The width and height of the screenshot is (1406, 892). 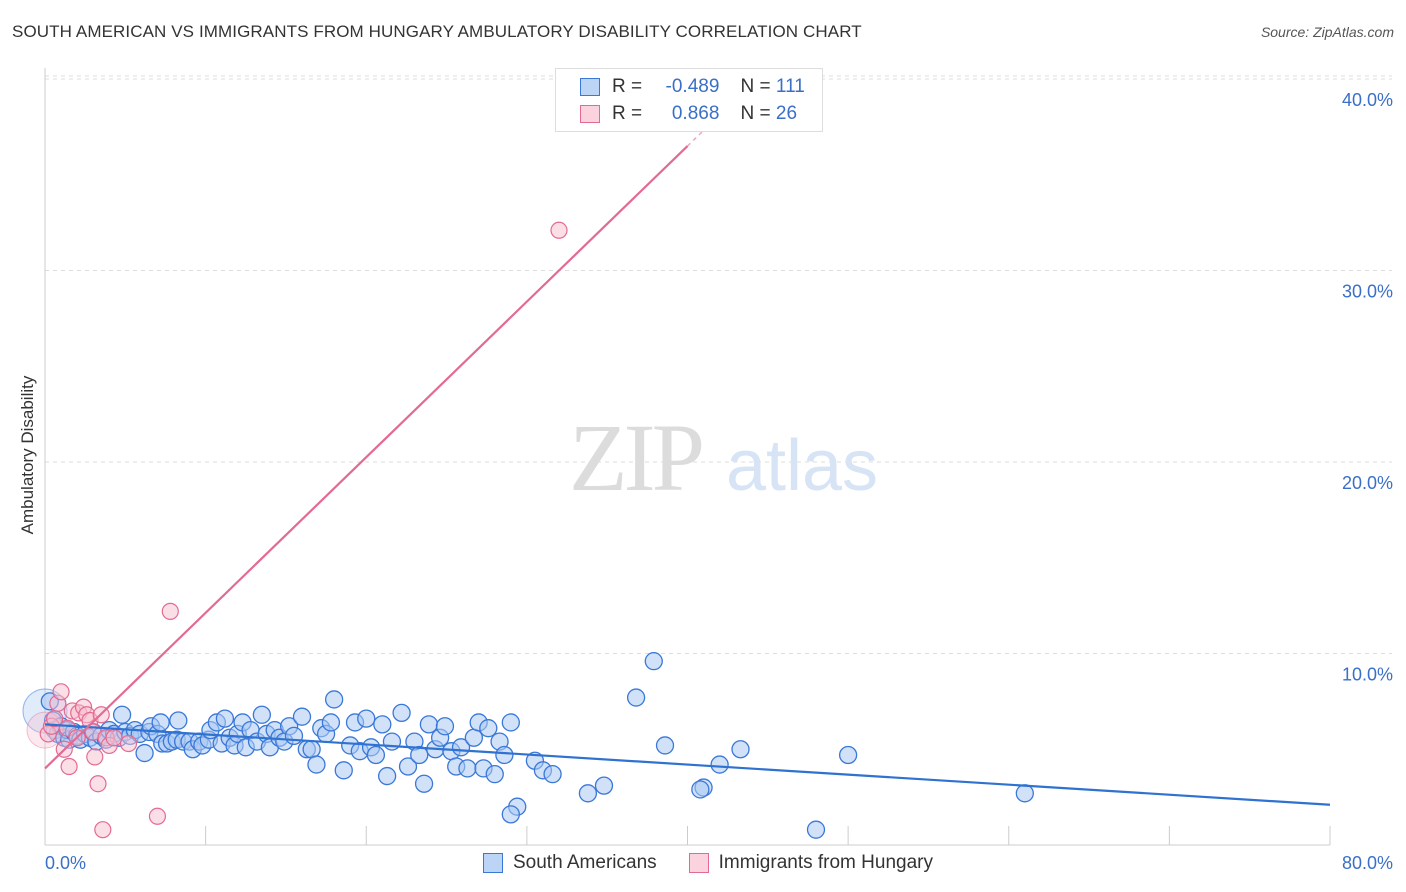 I want to click on legend-item-south-americans: South Americans, so click(x=570, y=863).